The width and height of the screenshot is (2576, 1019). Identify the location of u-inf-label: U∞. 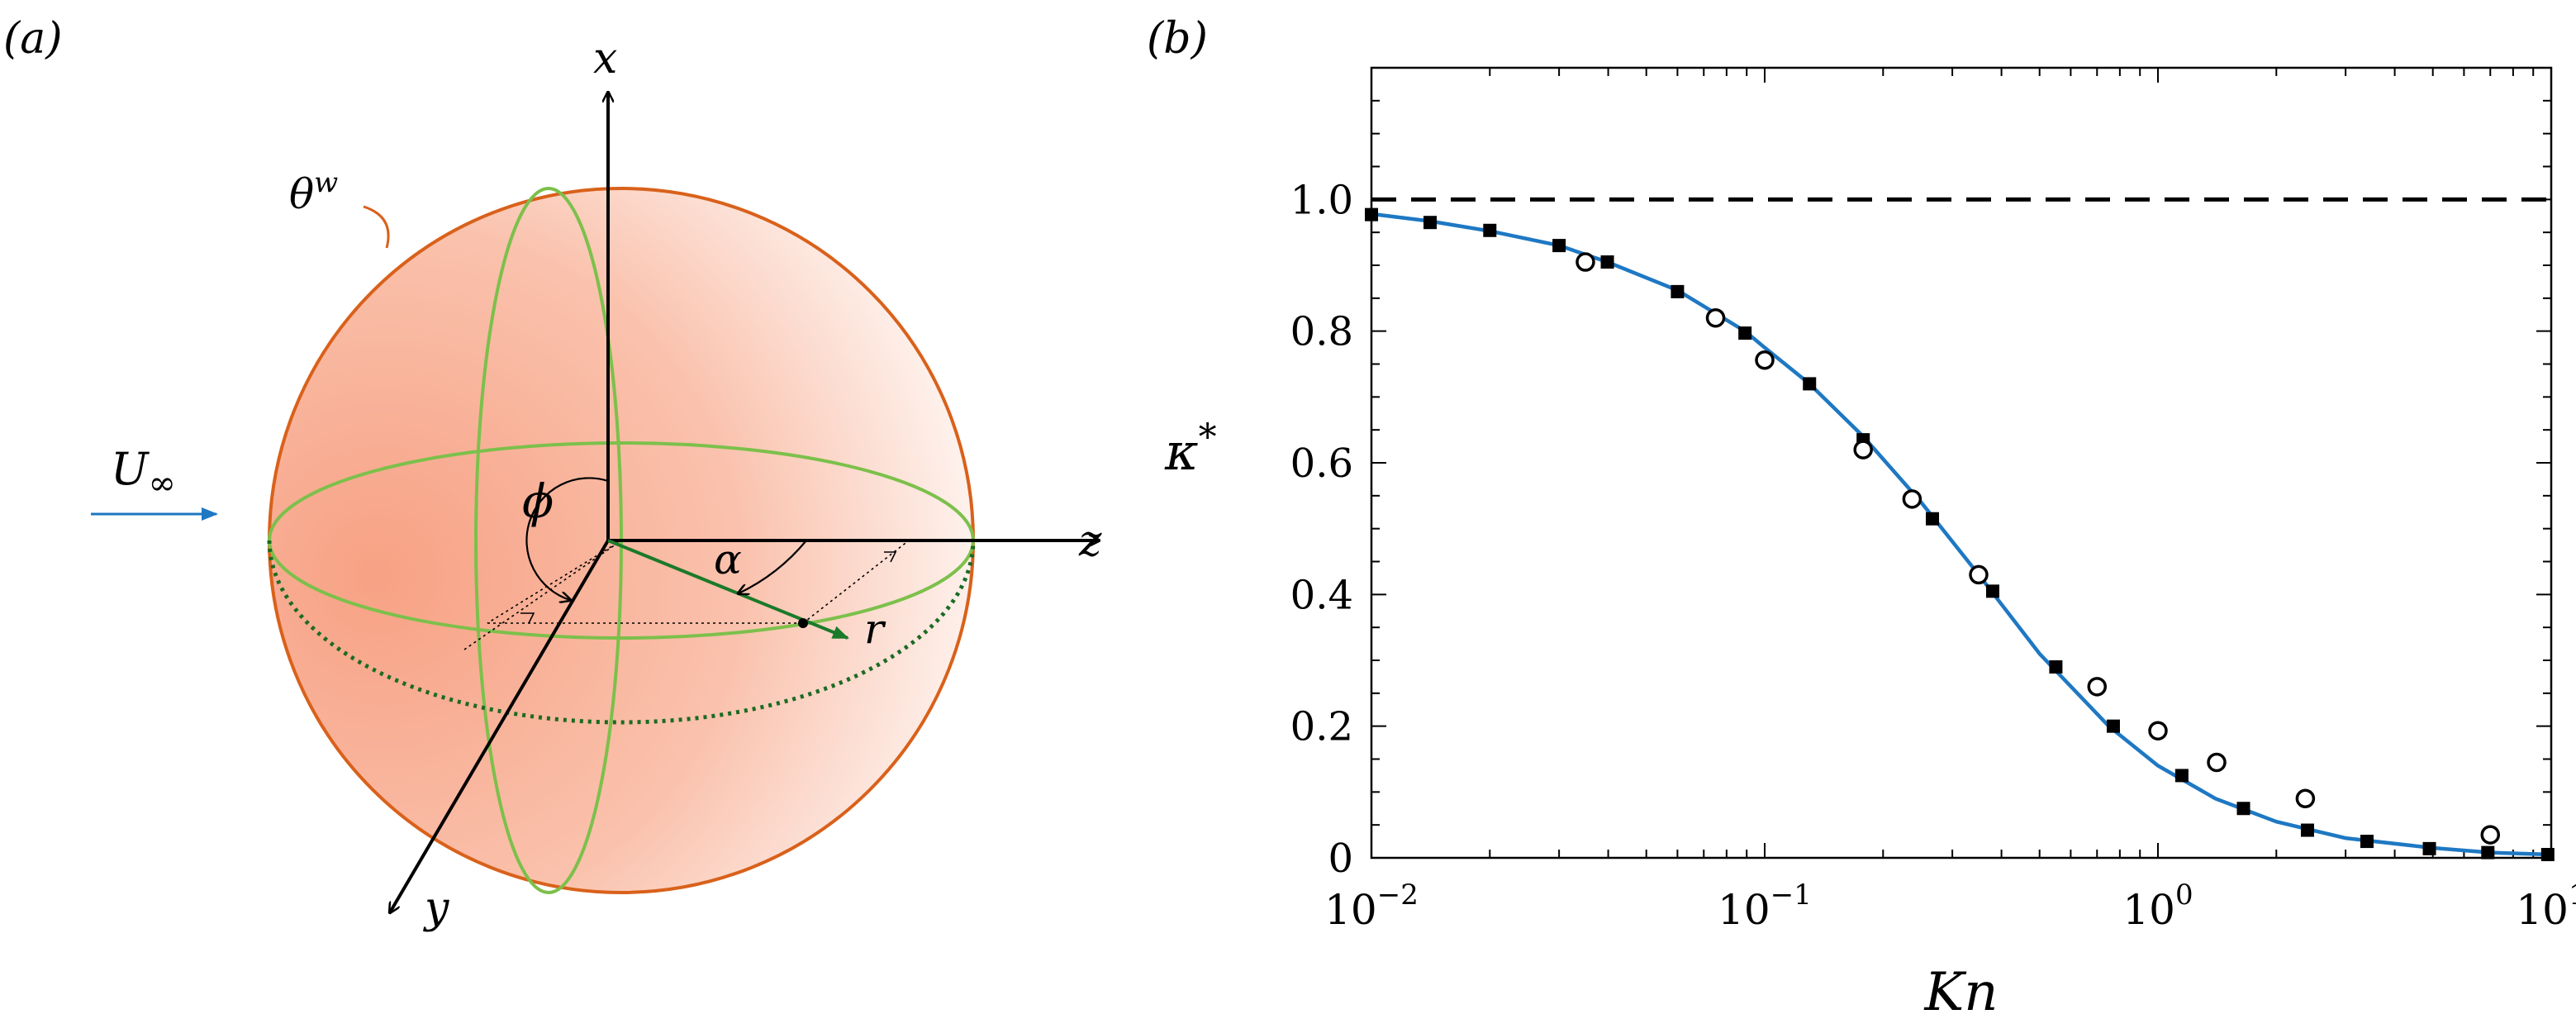
(143, 472).